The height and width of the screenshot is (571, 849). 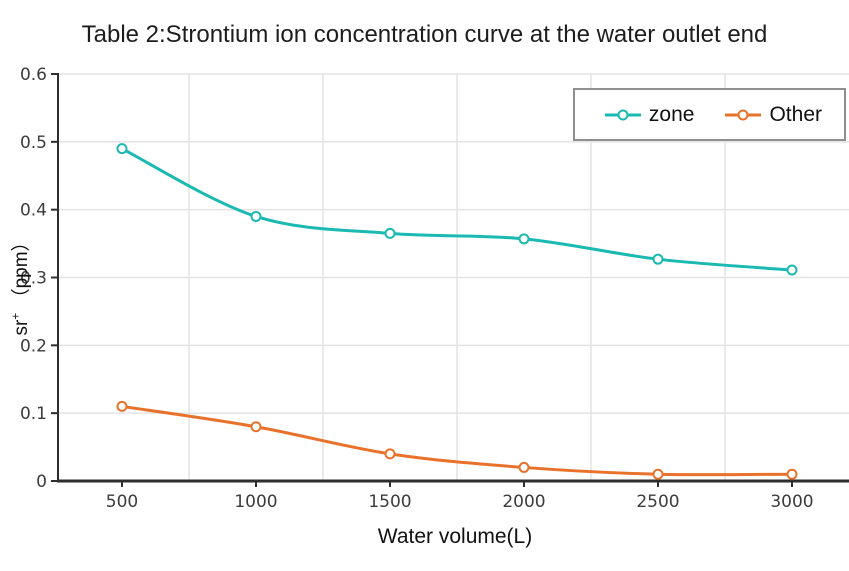 I want to click on x-tick-label: 1000, so click(x=255, y=502).